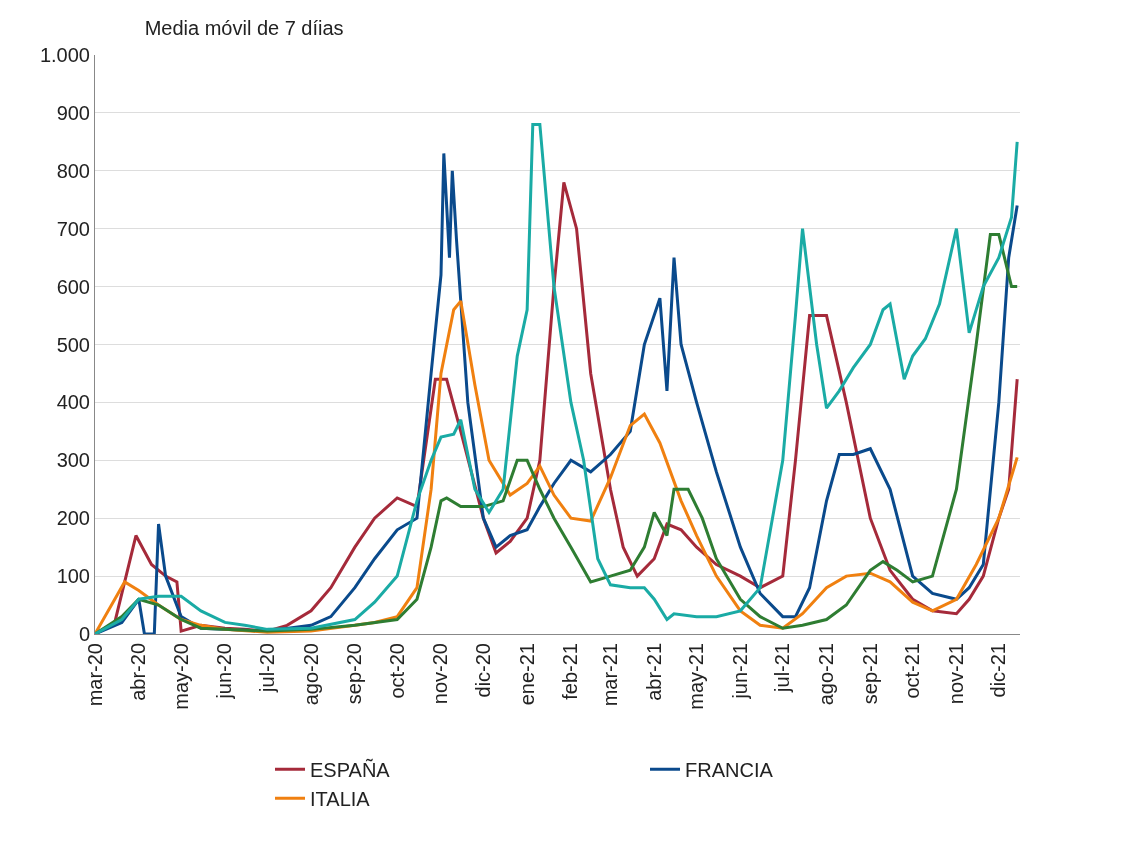 Image resolution: width=1130 pixels, height=844 pixels. Describe the element at coordinates (440, 674) in the screenshot. I see `x-tick-label: nov-20` at that location.